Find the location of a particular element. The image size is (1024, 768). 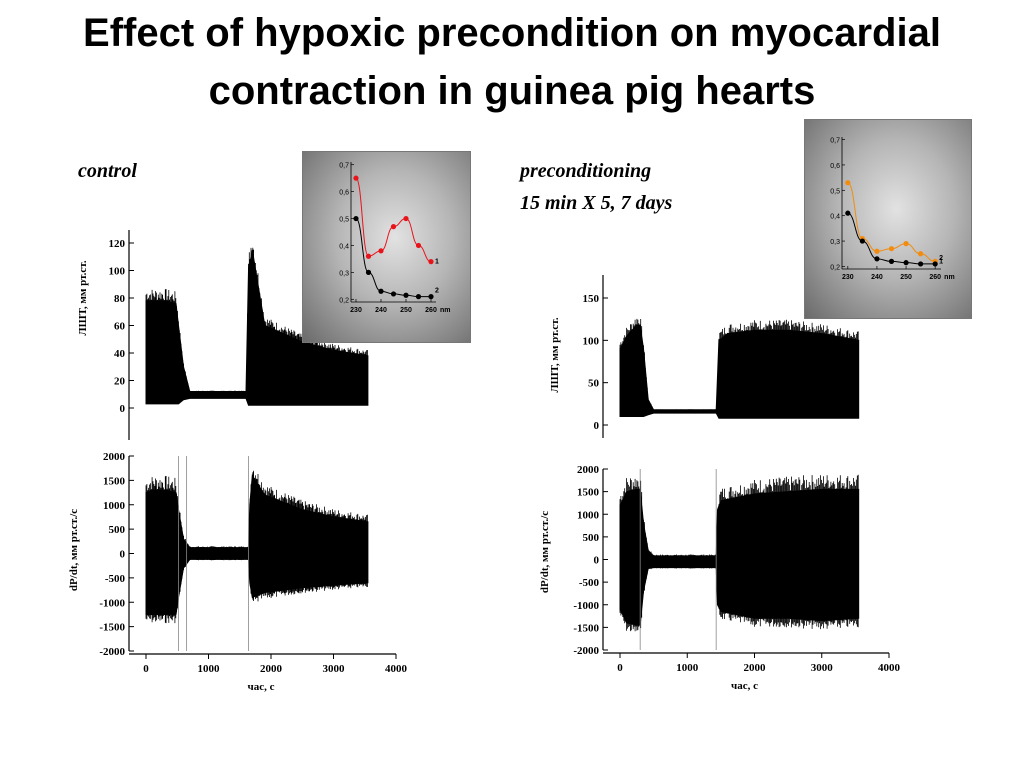

control_lvdp-y-label: ЛШТ, мм рт.ст. is located at coordinates (83, 298).